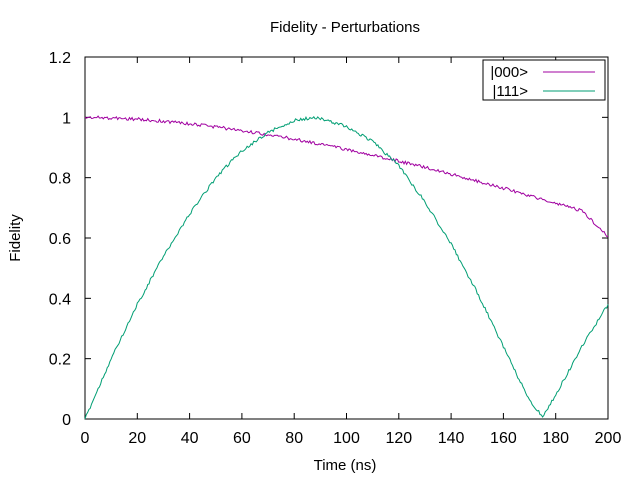  I want to click on x-tick-label: 40, so click(190, 438).